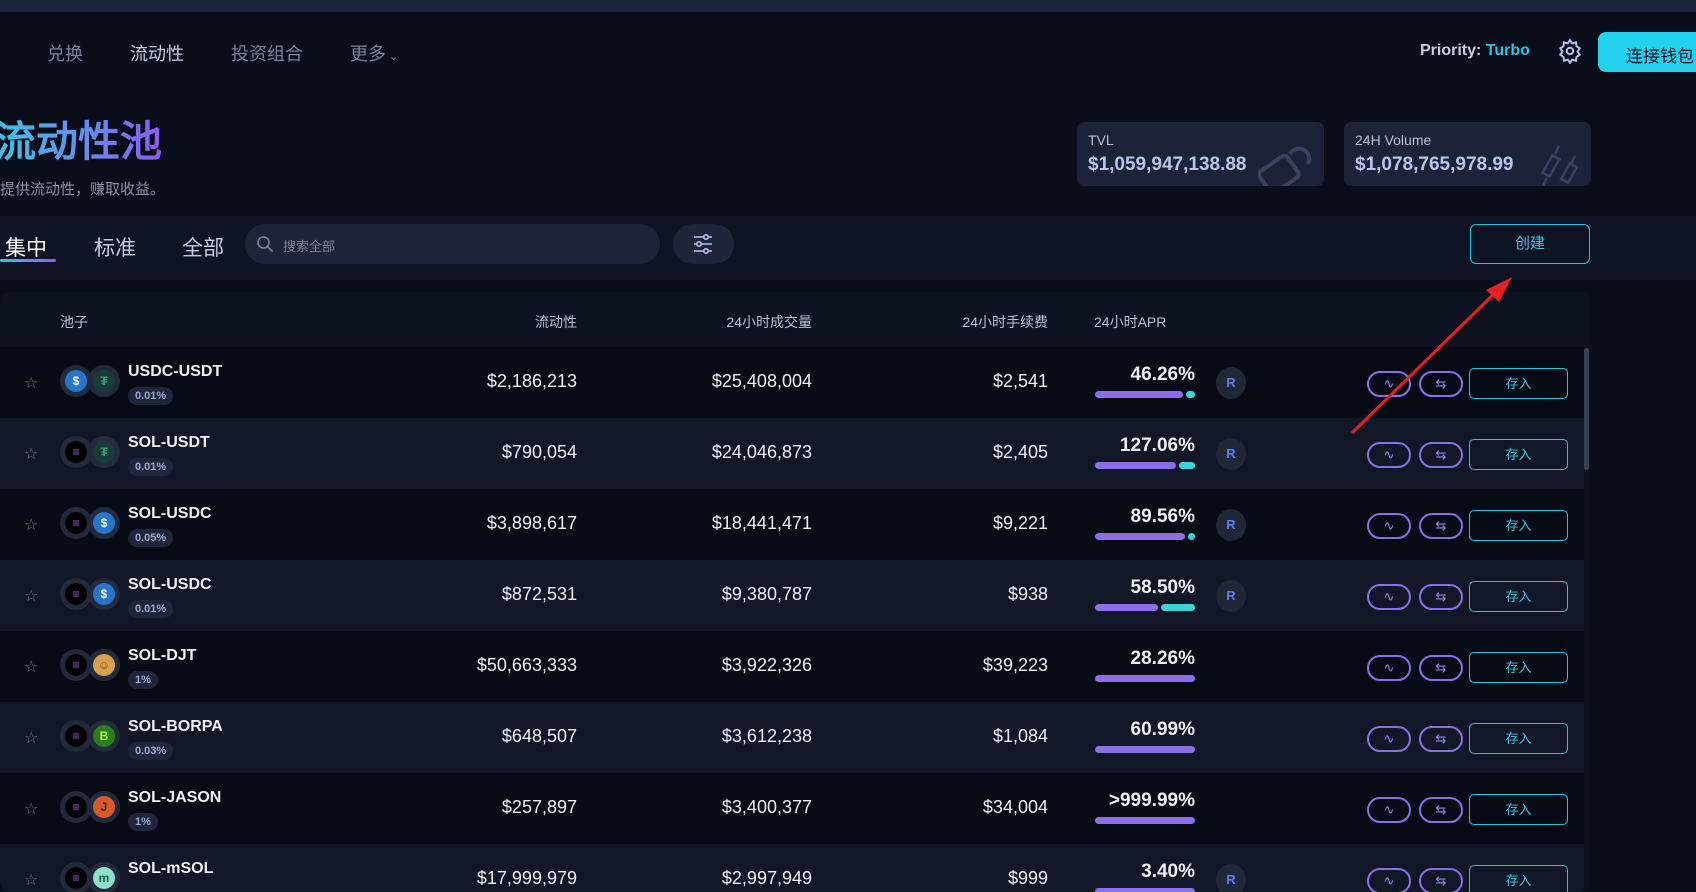  Describe the element at coordinates (1020, 523) in the screenshot. I see `fees-value: $9,221` at that location.